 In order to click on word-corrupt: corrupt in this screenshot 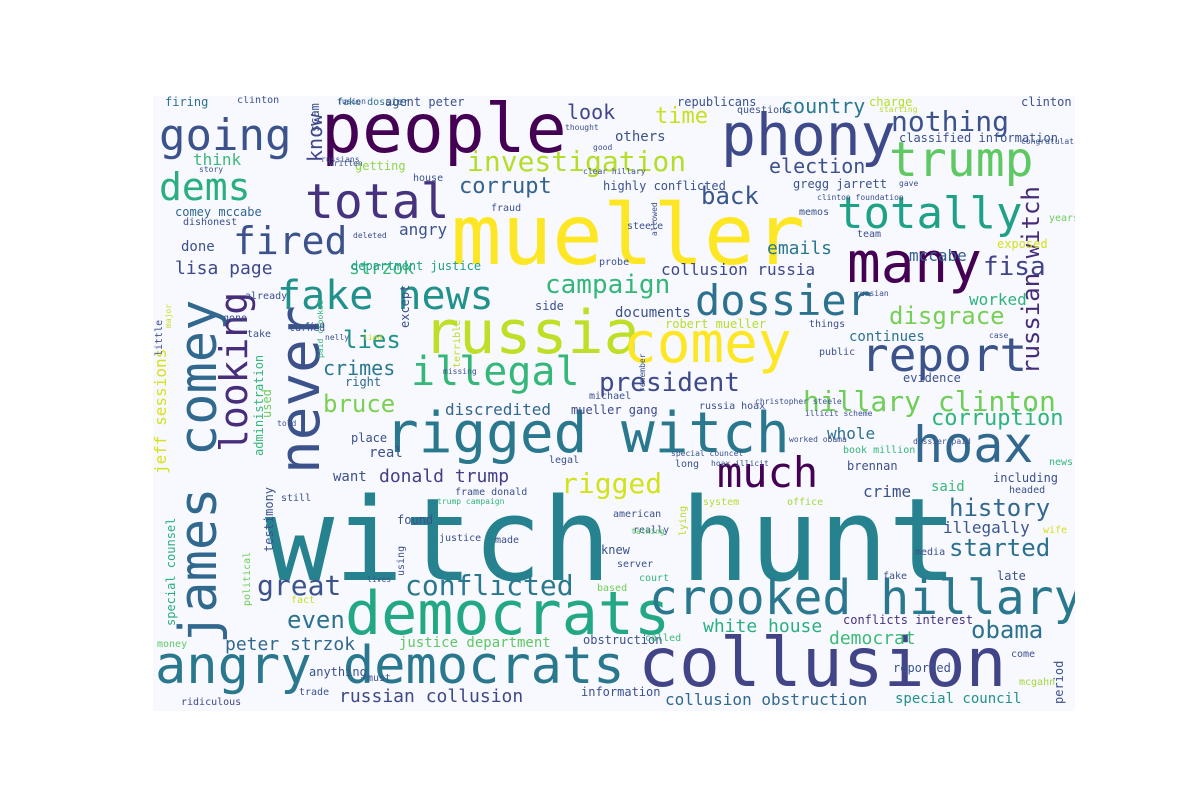, I will do `click(505, 186)`.